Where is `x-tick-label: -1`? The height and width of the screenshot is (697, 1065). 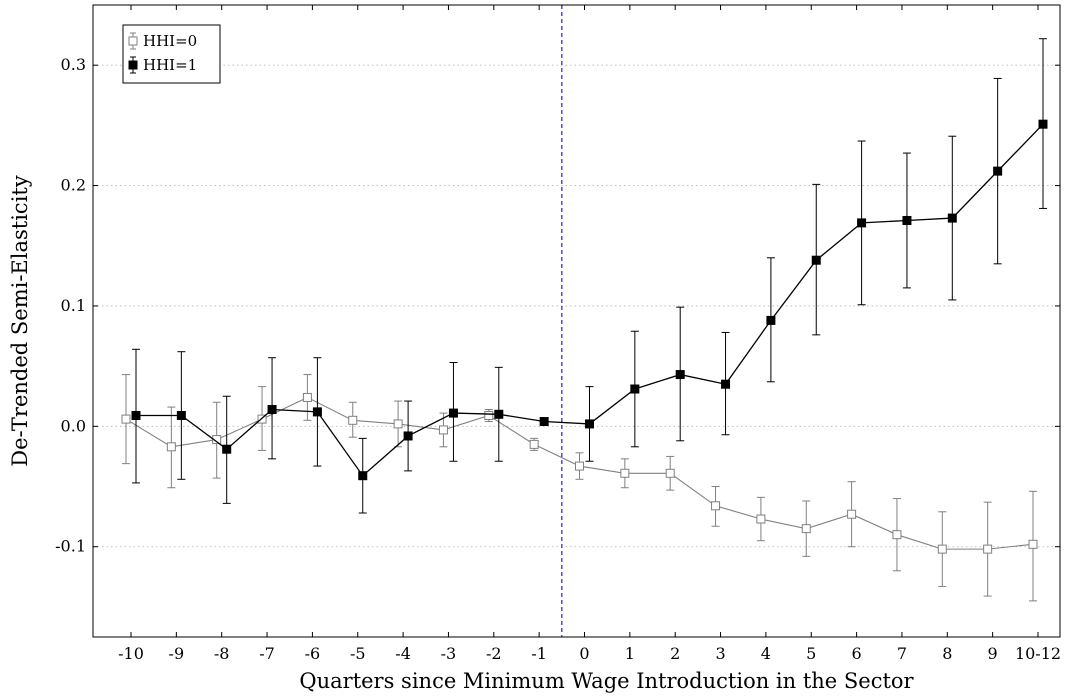
x-tick-label: -1 is located at coordinates (539, 653).